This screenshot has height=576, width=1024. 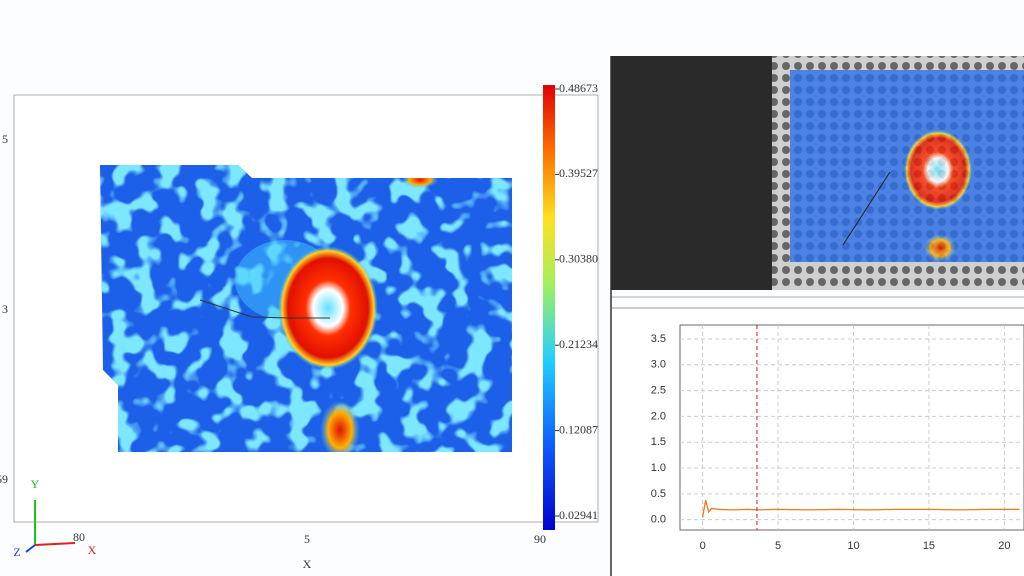 What do you see at coordinates (853, 546) in the screenshot?
I see `x-tick-label: 10` at bounding box center [853, 546].